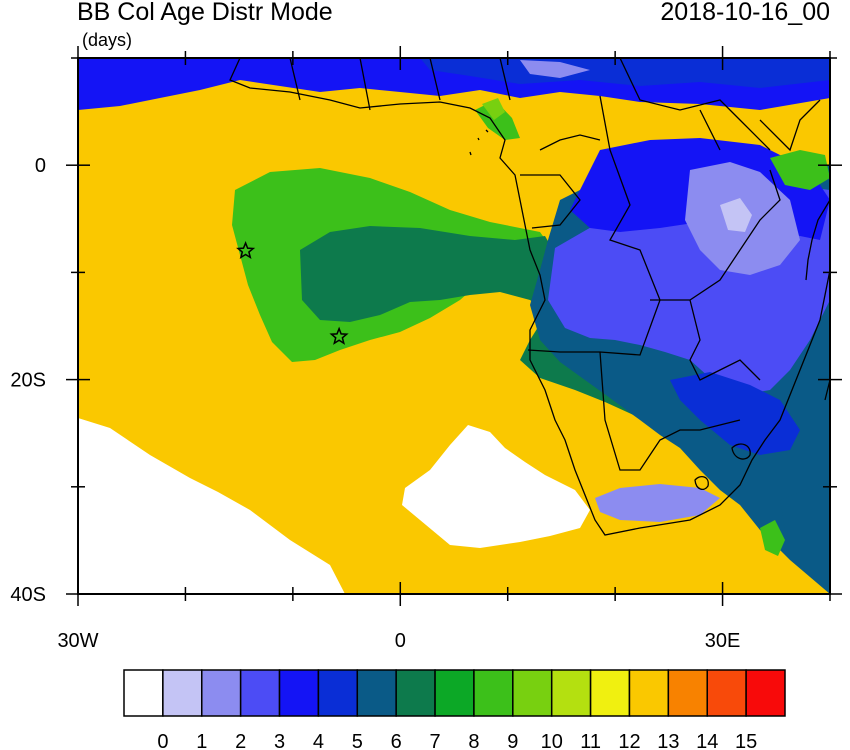  Describe the element at coordinates (701, 483) in the screenshot. I see `eswatini-outline` at that location.